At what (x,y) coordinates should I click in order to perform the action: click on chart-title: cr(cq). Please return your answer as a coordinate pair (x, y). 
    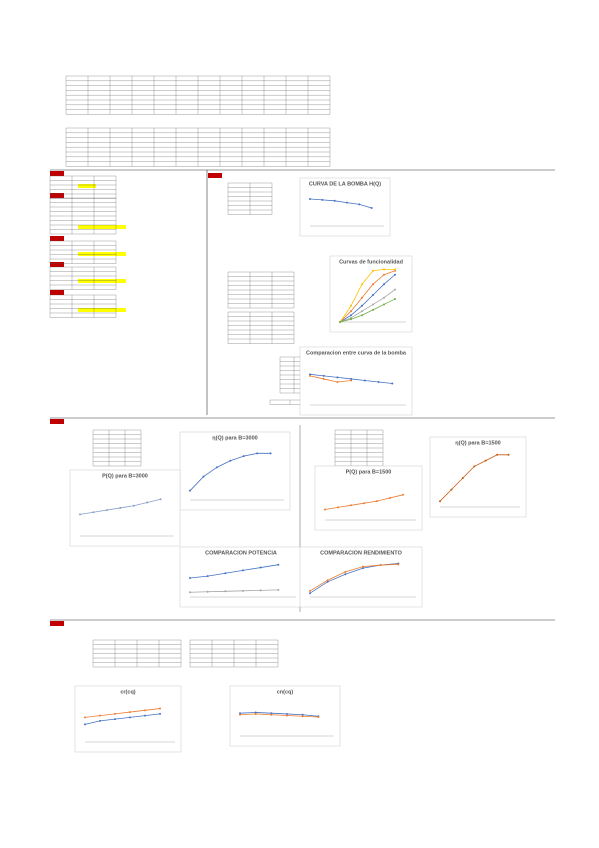
    Looking at the image, I should click on (127, 692).